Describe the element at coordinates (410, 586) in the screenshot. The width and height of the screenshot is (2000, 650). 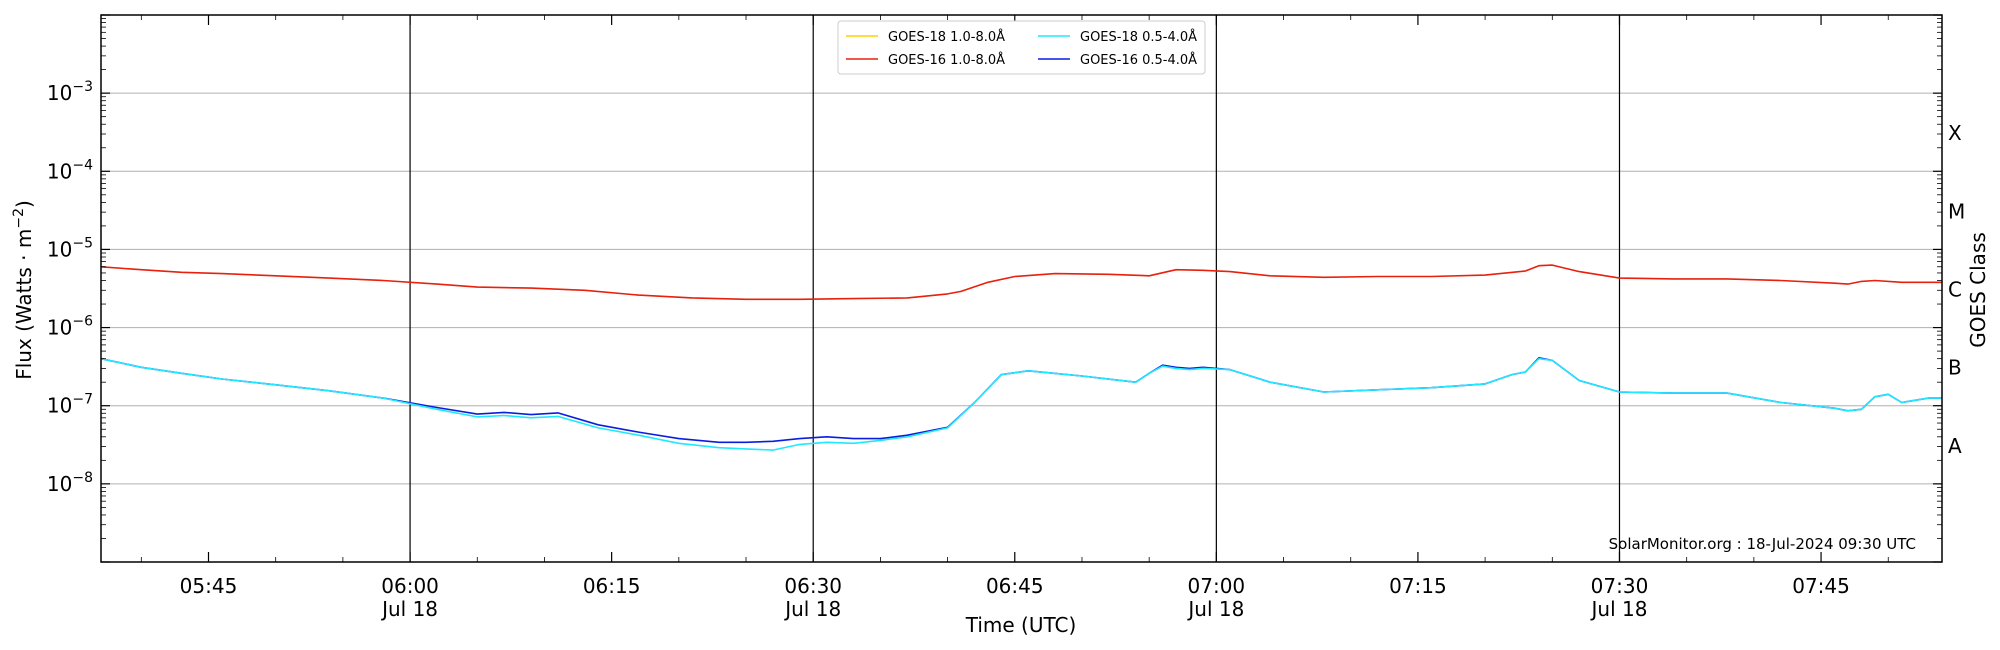
I see `x-tick-label: 06:00` at that location.